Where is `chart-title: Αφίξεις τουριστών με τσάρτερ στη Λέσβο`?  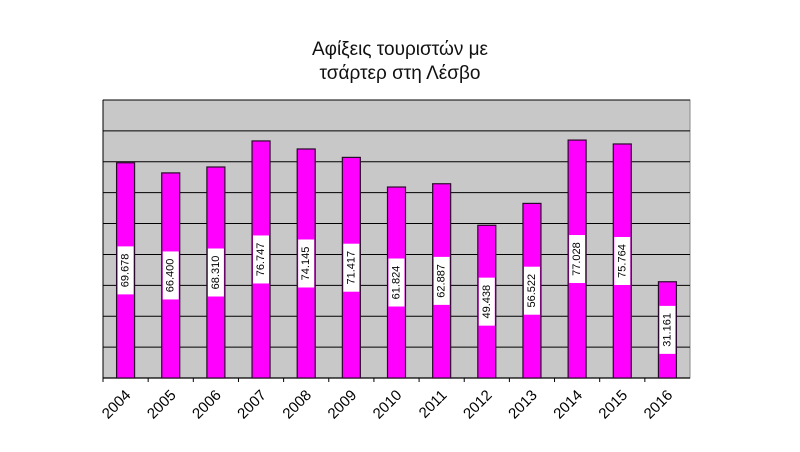 chart-title: Αφίξεις τουριστών με τσάρτερ στη Λέσβο is located at coordinates (400, 62).